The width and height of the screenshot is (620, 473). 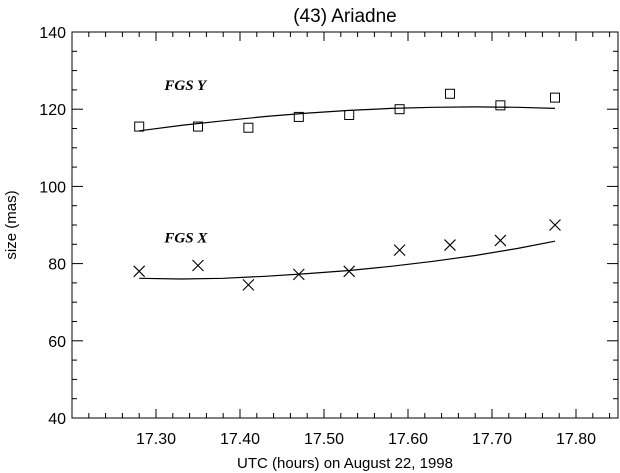 I want to click on x-tick-label: 17.40, so click(x=240, y=439).